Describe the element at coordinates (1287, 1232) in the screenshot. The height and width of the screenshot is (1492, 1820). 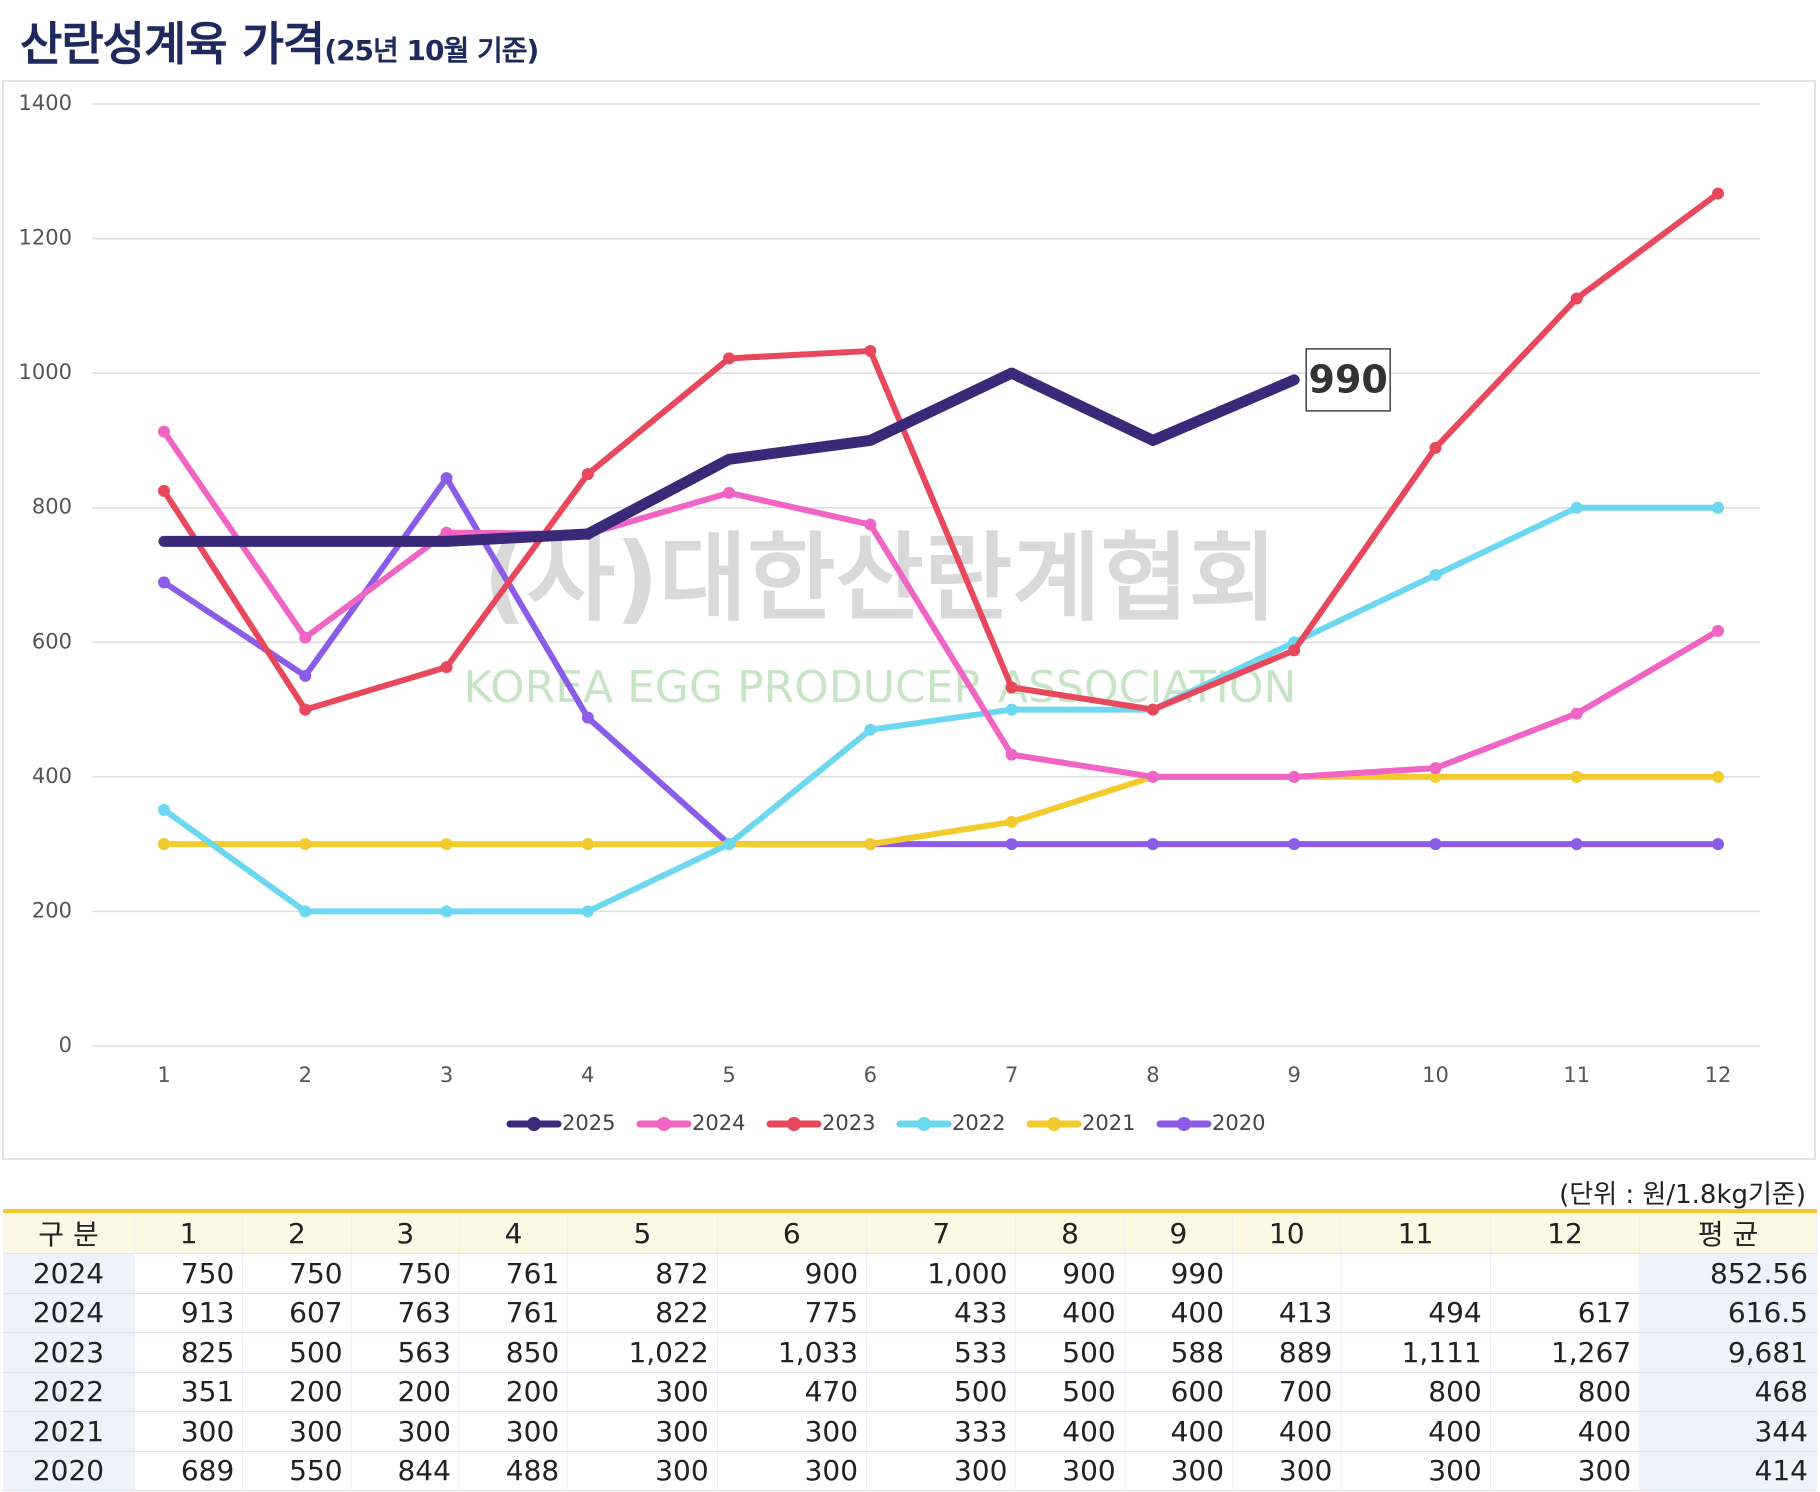
I see `header-cell: 10` at that location.